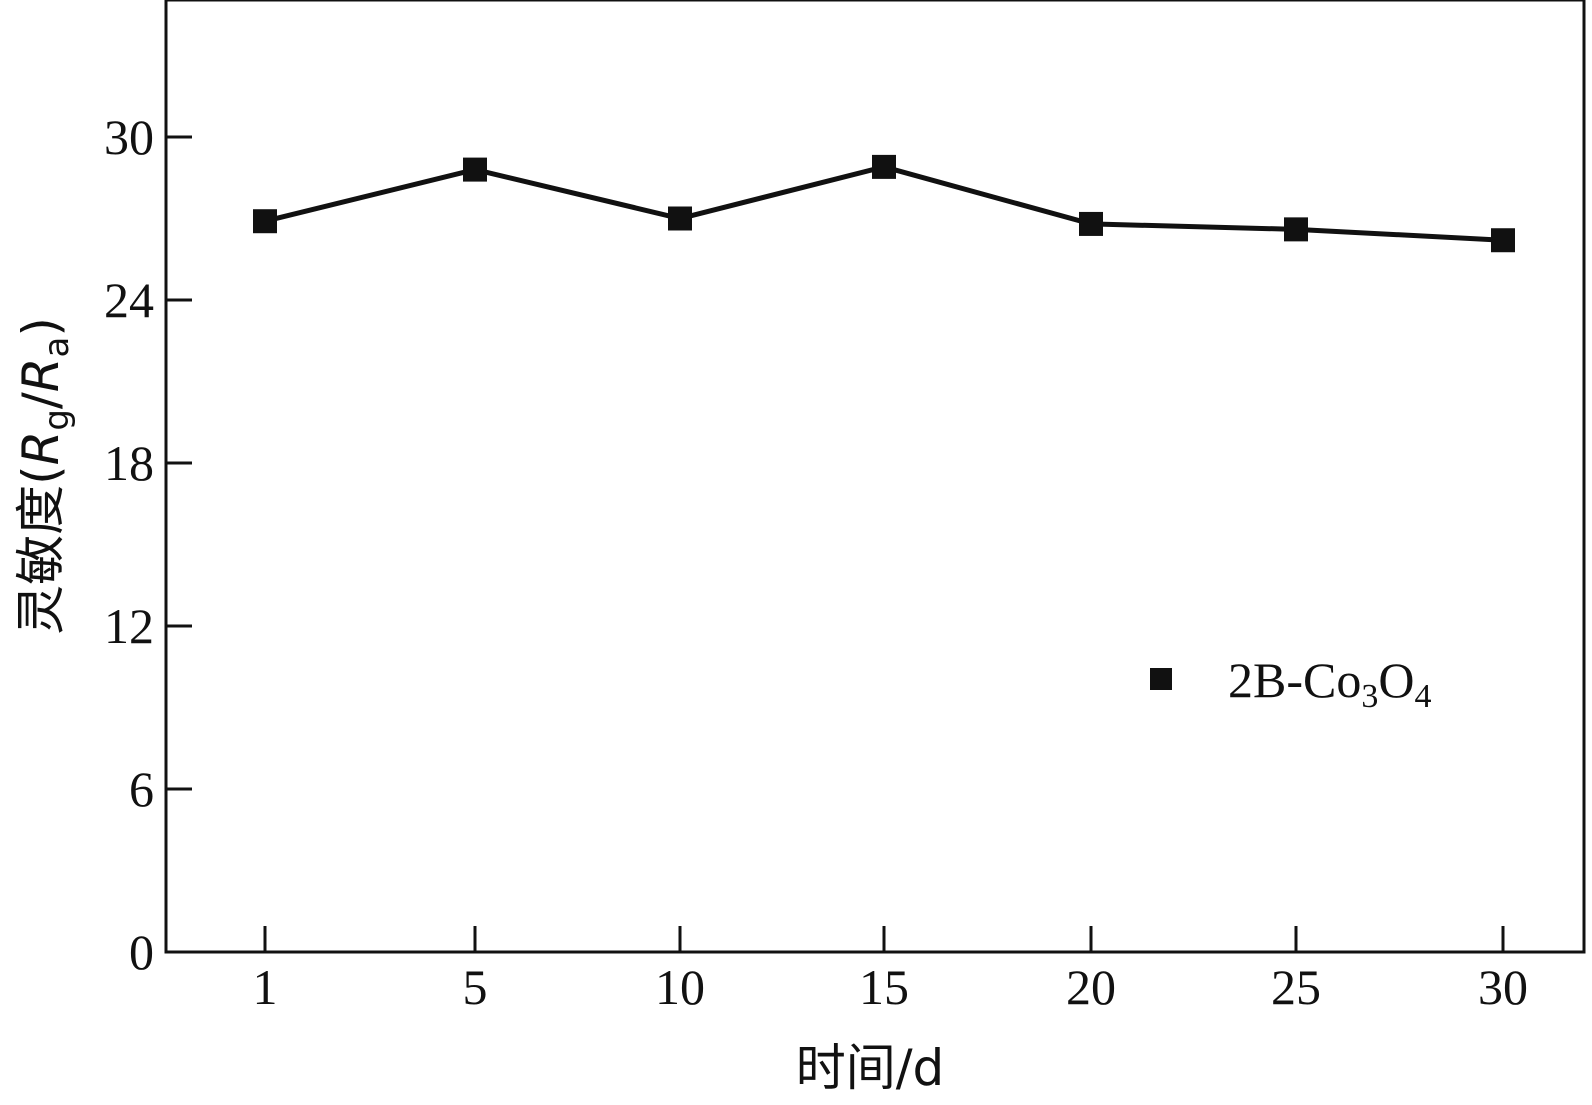  I want to click on y-tick-label: 30, so click(129, 137).